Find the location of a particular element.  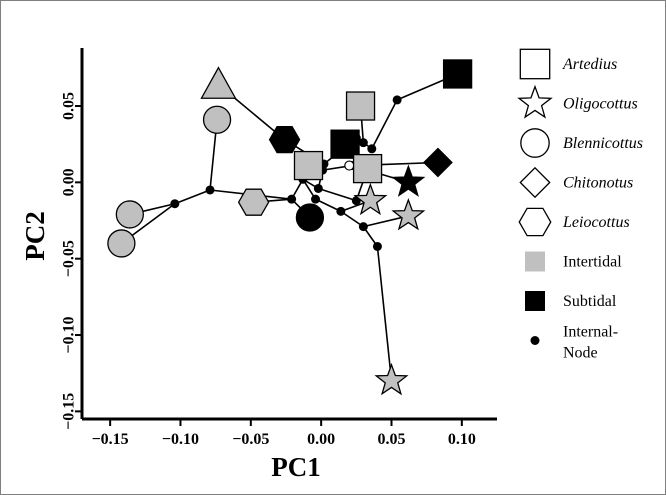

legend-symbol-star is located at coordinates (535, 101).